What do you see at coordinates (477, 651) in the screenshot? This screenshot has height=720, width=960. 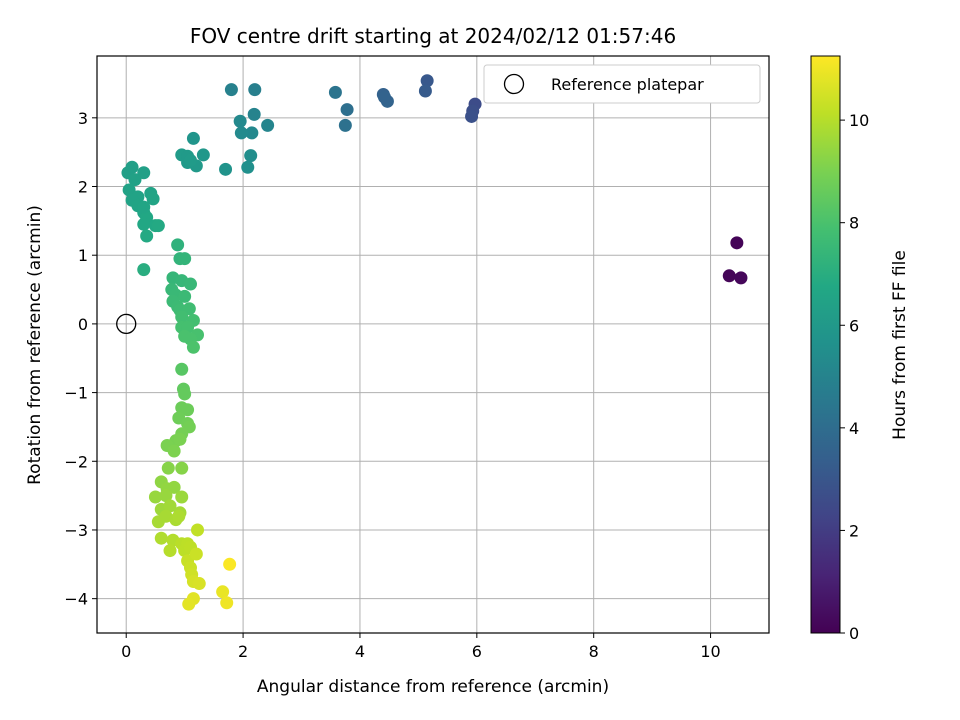 I see `x-tick-label: 6` at bounding box center [477, 651].